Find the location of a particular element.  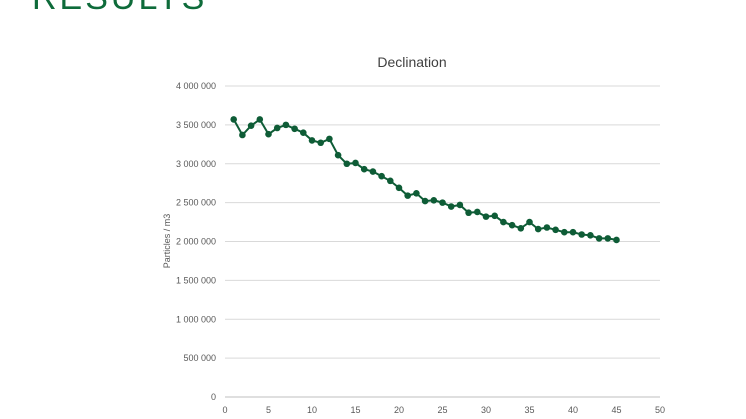

x-tick-label: 45 is located at coordinates (616, 410).